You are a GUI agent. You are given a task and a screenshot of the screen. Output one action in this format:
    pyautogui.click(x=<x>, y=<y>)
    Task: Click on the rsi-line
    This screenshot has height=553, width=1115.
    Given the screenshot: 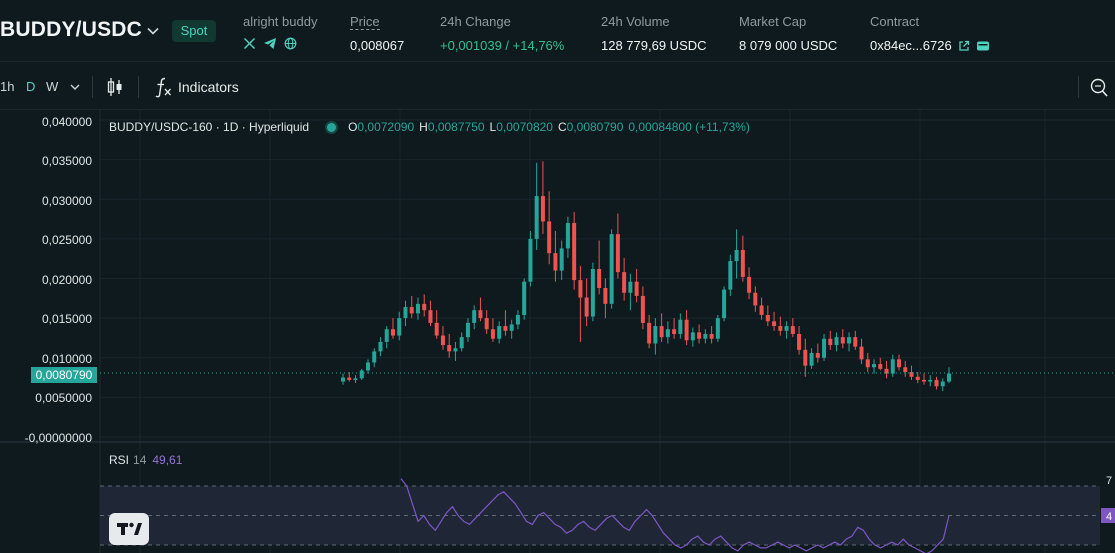 What is the action you would take?
    pyautogui.click(x=675, y=515)
    